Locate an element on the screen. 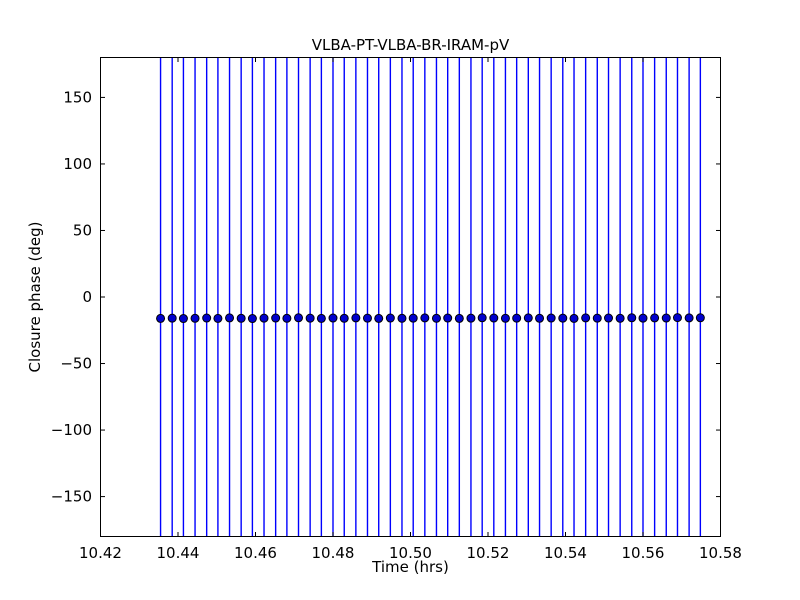  y-tick-label: −100 is located at coordinates (71, 430).